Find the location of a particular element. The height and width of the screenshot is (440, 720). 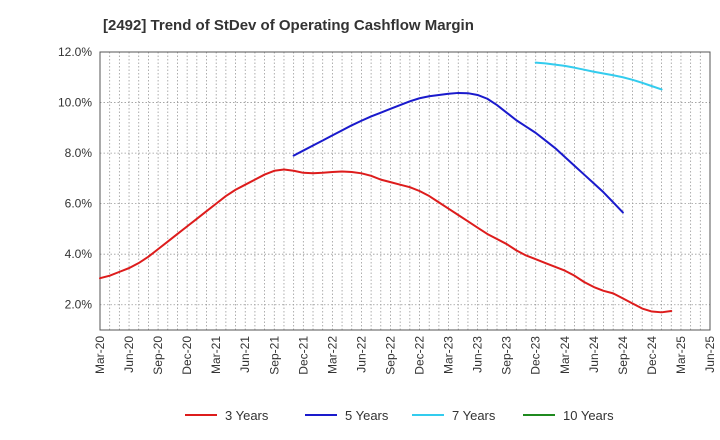

y-tick-label: 10.0% is located at coordinates (75, 103).